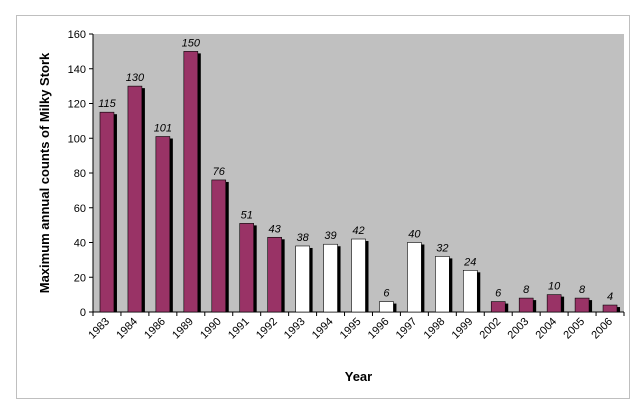  What do you see at coordinates (574, 329) in the screenshot?
I see `x-tick-label: 2005` at bounding box center [574, 329].